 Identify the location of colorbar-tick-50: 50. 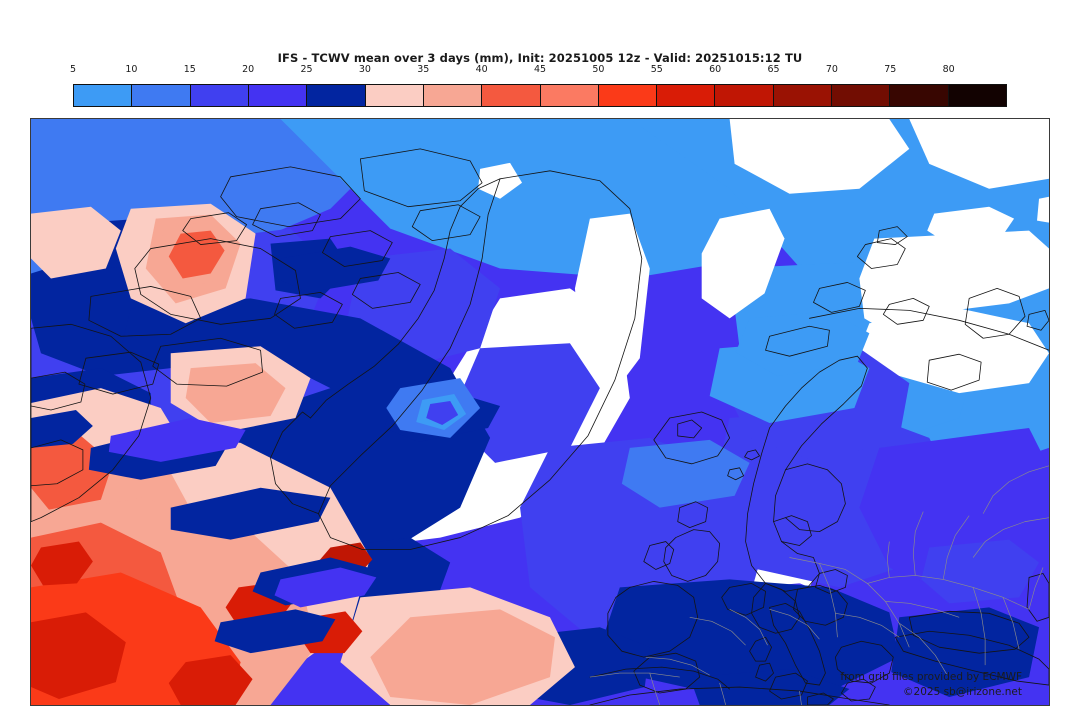
(598, 69).